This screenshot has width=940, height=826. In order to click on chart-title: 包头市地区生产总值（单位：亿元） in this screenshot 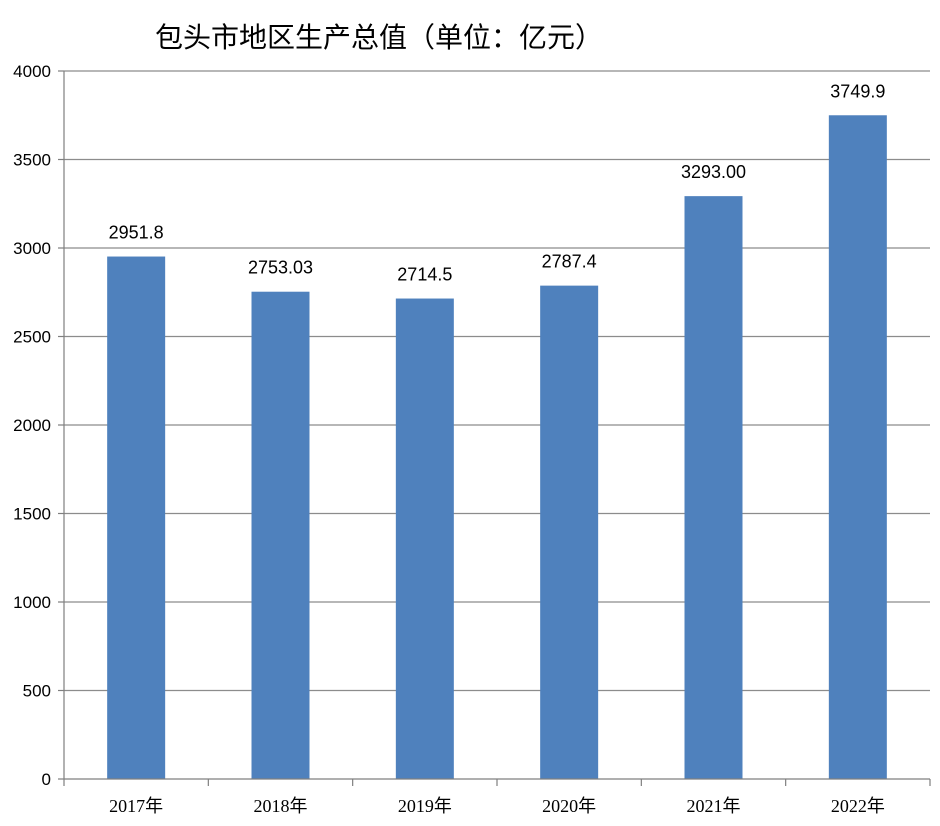, I will do `click(379, 37)`.